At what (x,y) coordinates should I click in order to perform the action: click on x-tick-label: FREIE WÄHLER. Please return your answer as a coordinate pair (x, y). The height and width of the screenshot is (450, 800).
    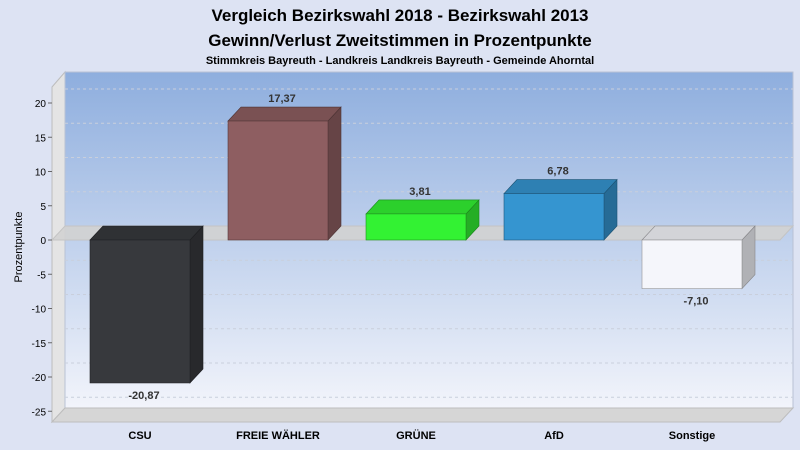
    Looking at the image, I should click on (278, 435).